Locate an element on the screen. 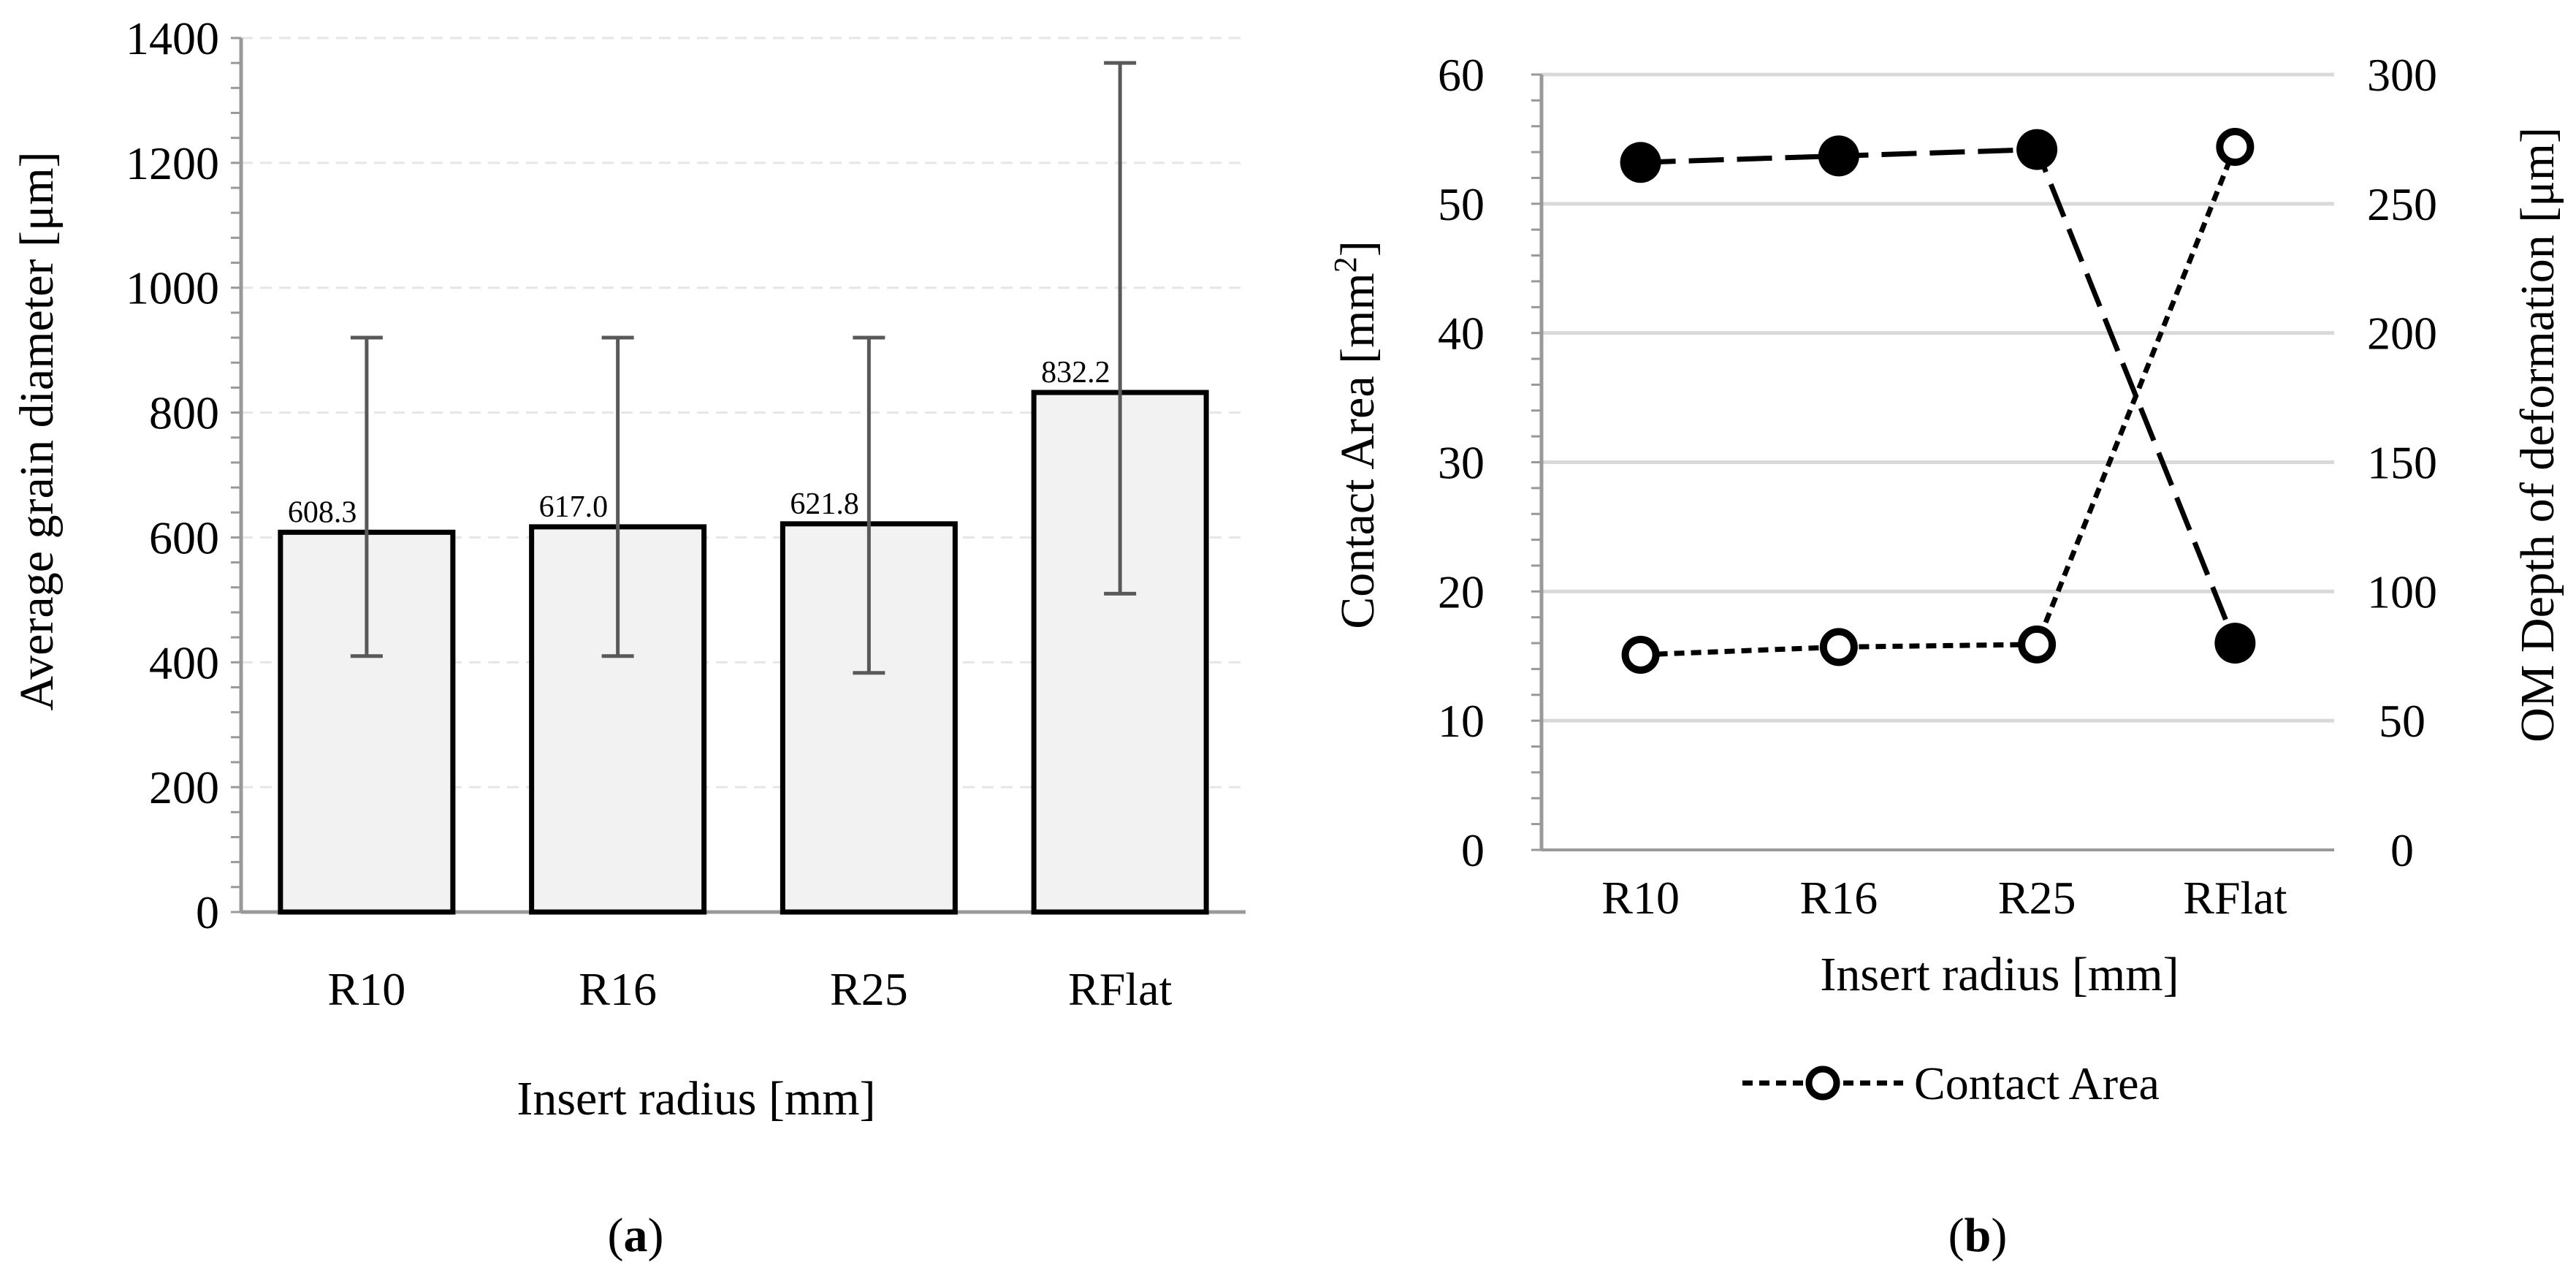  b-left-y-axis-title: Contact Area [mm2] is located at coordinates (1356, 434).